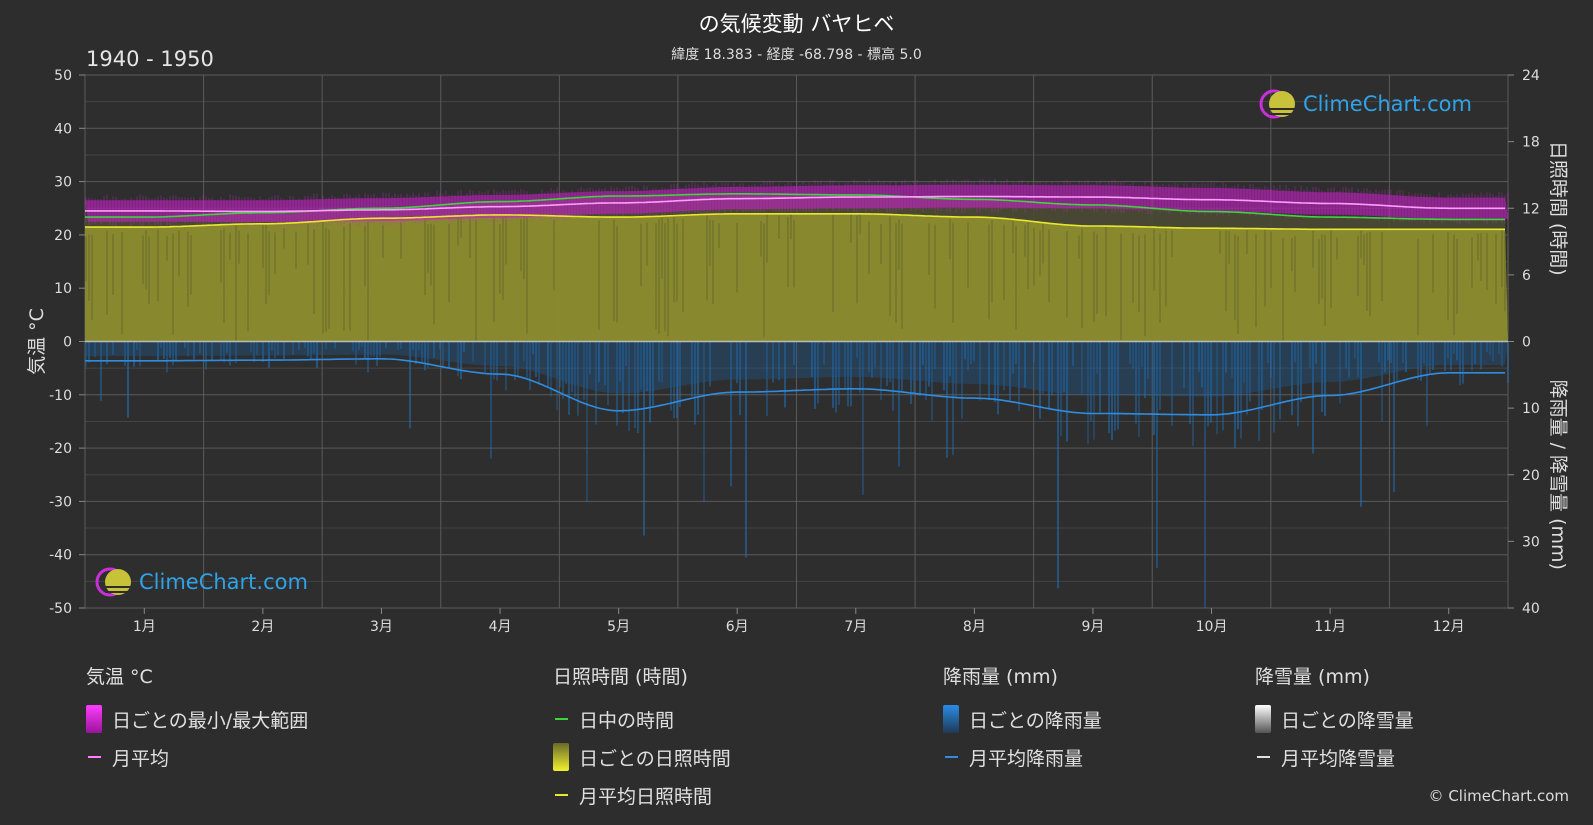  I want to click on logo-bottom: ClimeChart.com, so click(201, 582).